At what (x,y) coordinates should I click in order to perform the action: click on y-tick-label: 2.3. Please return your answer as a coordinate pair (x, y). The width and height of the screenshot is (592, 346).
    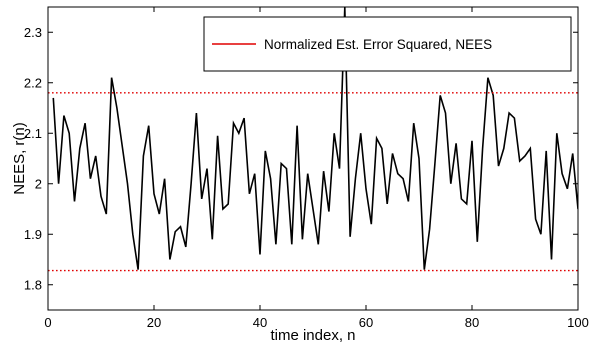
    Looking at the image, I should click on (33, 32).